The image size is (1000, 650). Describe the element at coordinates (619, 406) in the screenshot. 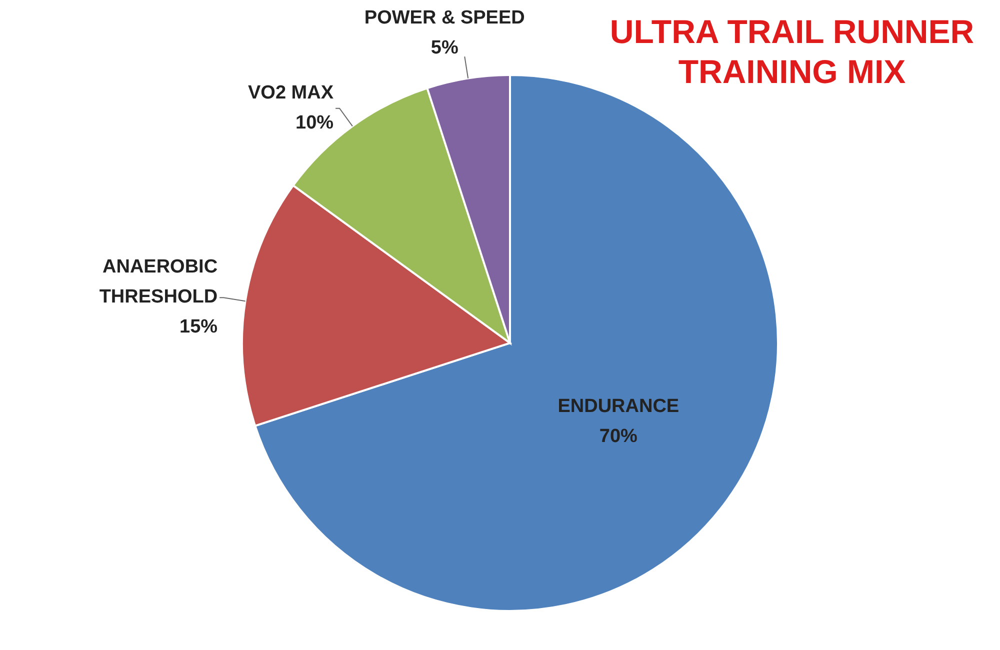

I see `slice-label: ENDURANCE` at that location.